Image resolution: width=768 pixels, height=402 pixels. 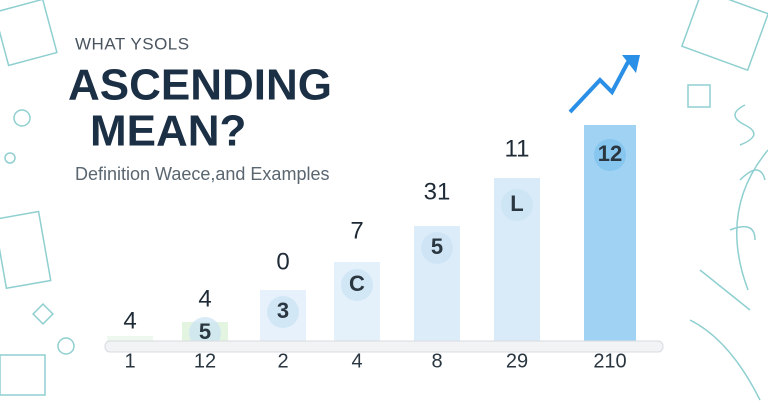 What do you see at coordinates (205, 361) in the screenshot?
I see `base-label: 12` at bounding box center [205, 361].